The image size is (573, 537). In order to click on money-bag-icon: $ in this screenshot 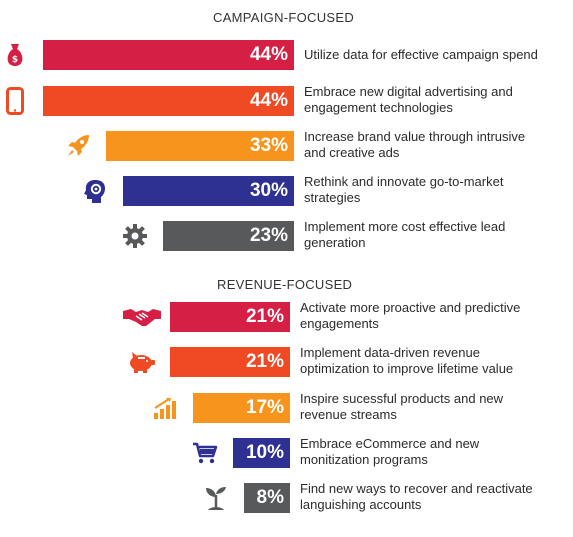, I will do `click(17, 55)`.